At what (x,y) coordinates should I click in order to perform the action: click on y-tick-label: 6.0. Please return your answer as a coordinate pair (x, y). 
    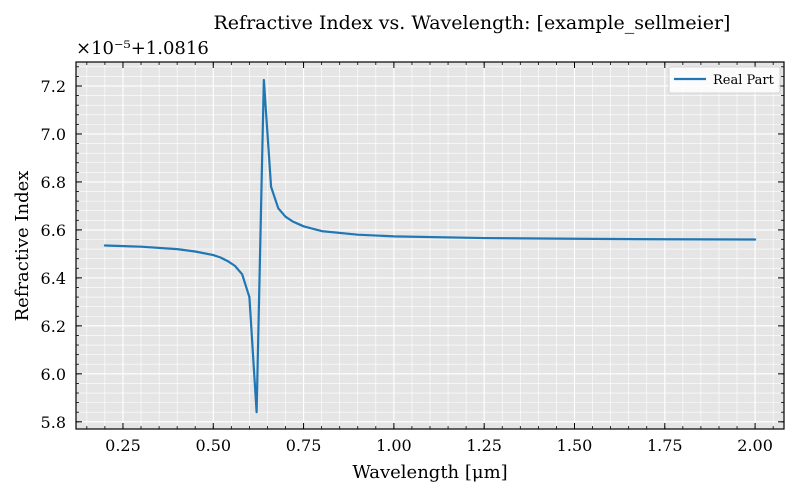
    Looking at the image, I should click on (53, 374).